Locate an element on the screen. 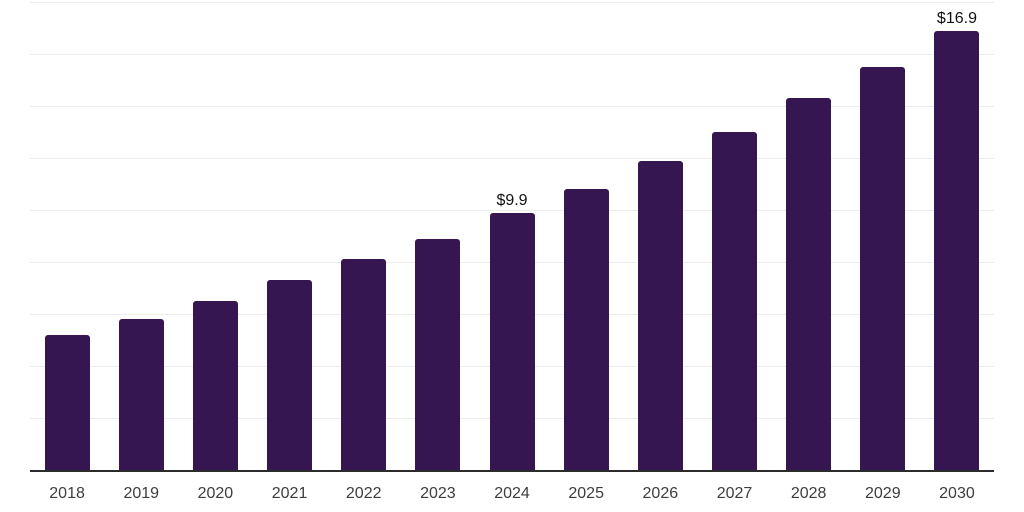 This screenshot has width=1024, height=512. bar-value-label: $9.9 is located at coordinates (512, 200).